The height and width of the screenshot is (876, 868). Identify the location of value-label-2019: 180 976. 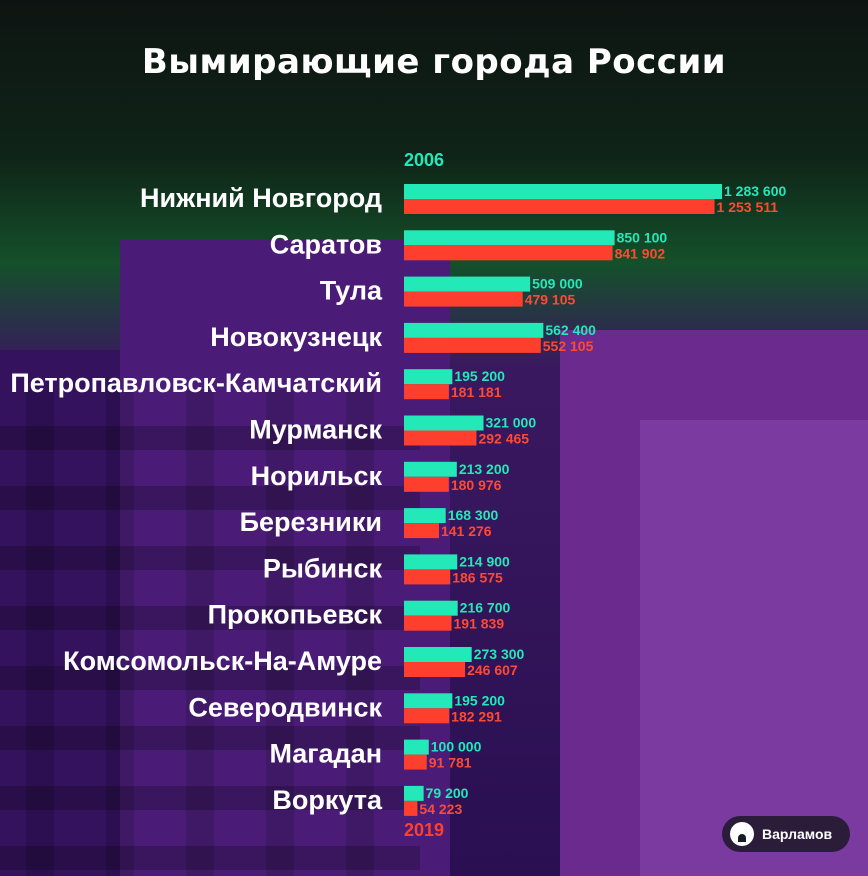
(476, 485).